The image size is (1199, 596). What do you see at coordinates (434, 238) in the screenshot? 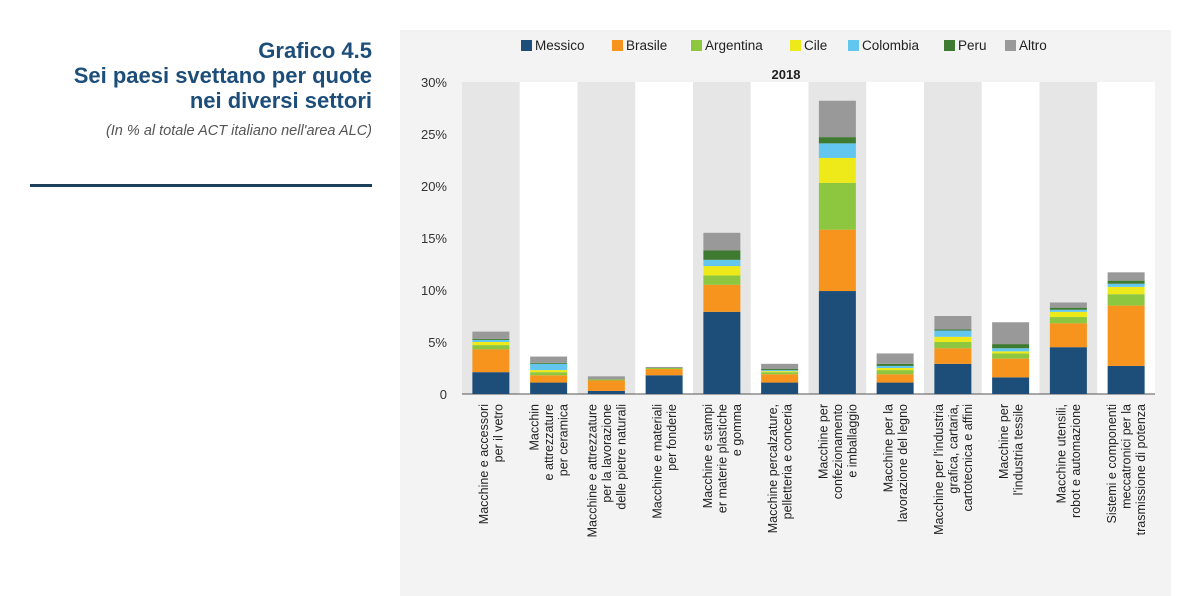
I see `y-tick-label: 15%` at bounding box center [434, 238].